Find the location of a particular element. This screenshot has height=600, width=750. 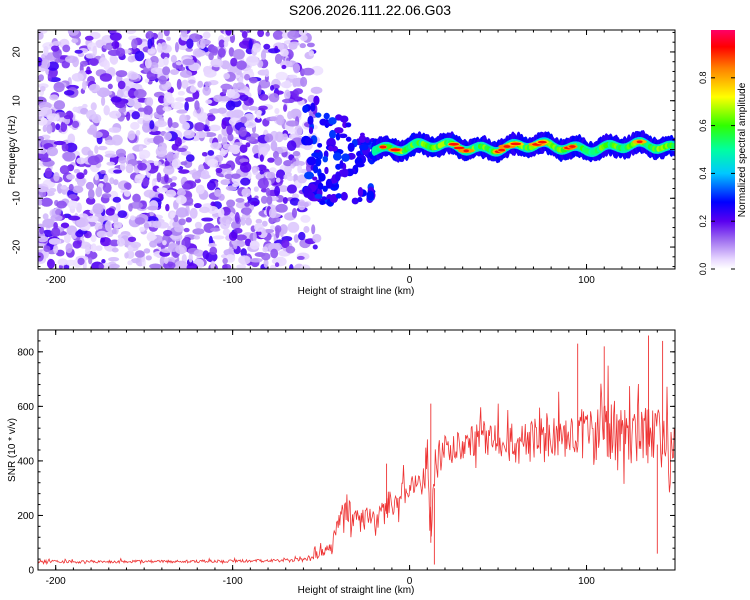

spectrogram-xlabel: Height of straight line (km) is located at coordinates (356, 291).